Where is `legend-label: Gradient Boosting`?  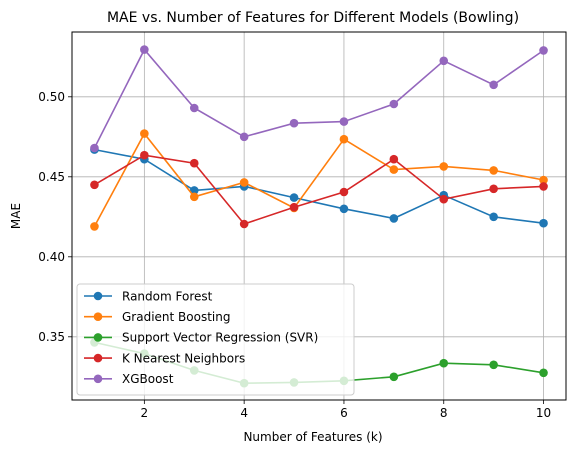 legend-label: Gradient Boosting is located at coordinates (176, 317).